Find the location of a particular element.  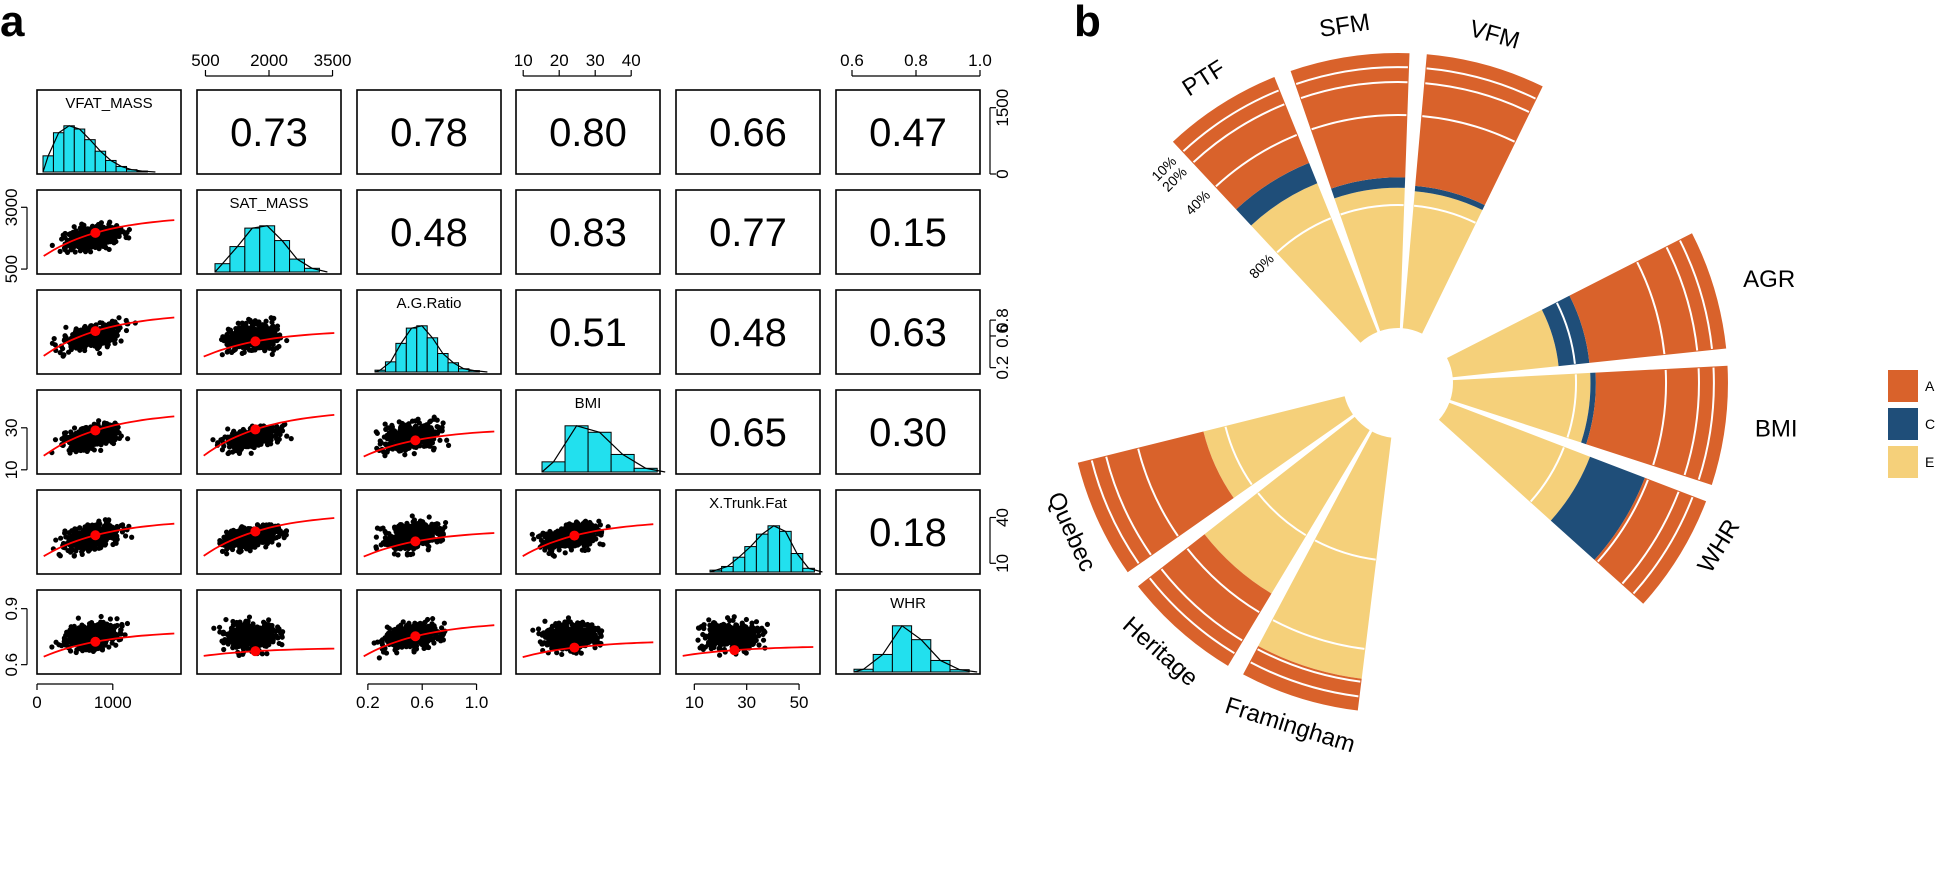

correlation-value: 0.51 is located at coordinates (588, 333).